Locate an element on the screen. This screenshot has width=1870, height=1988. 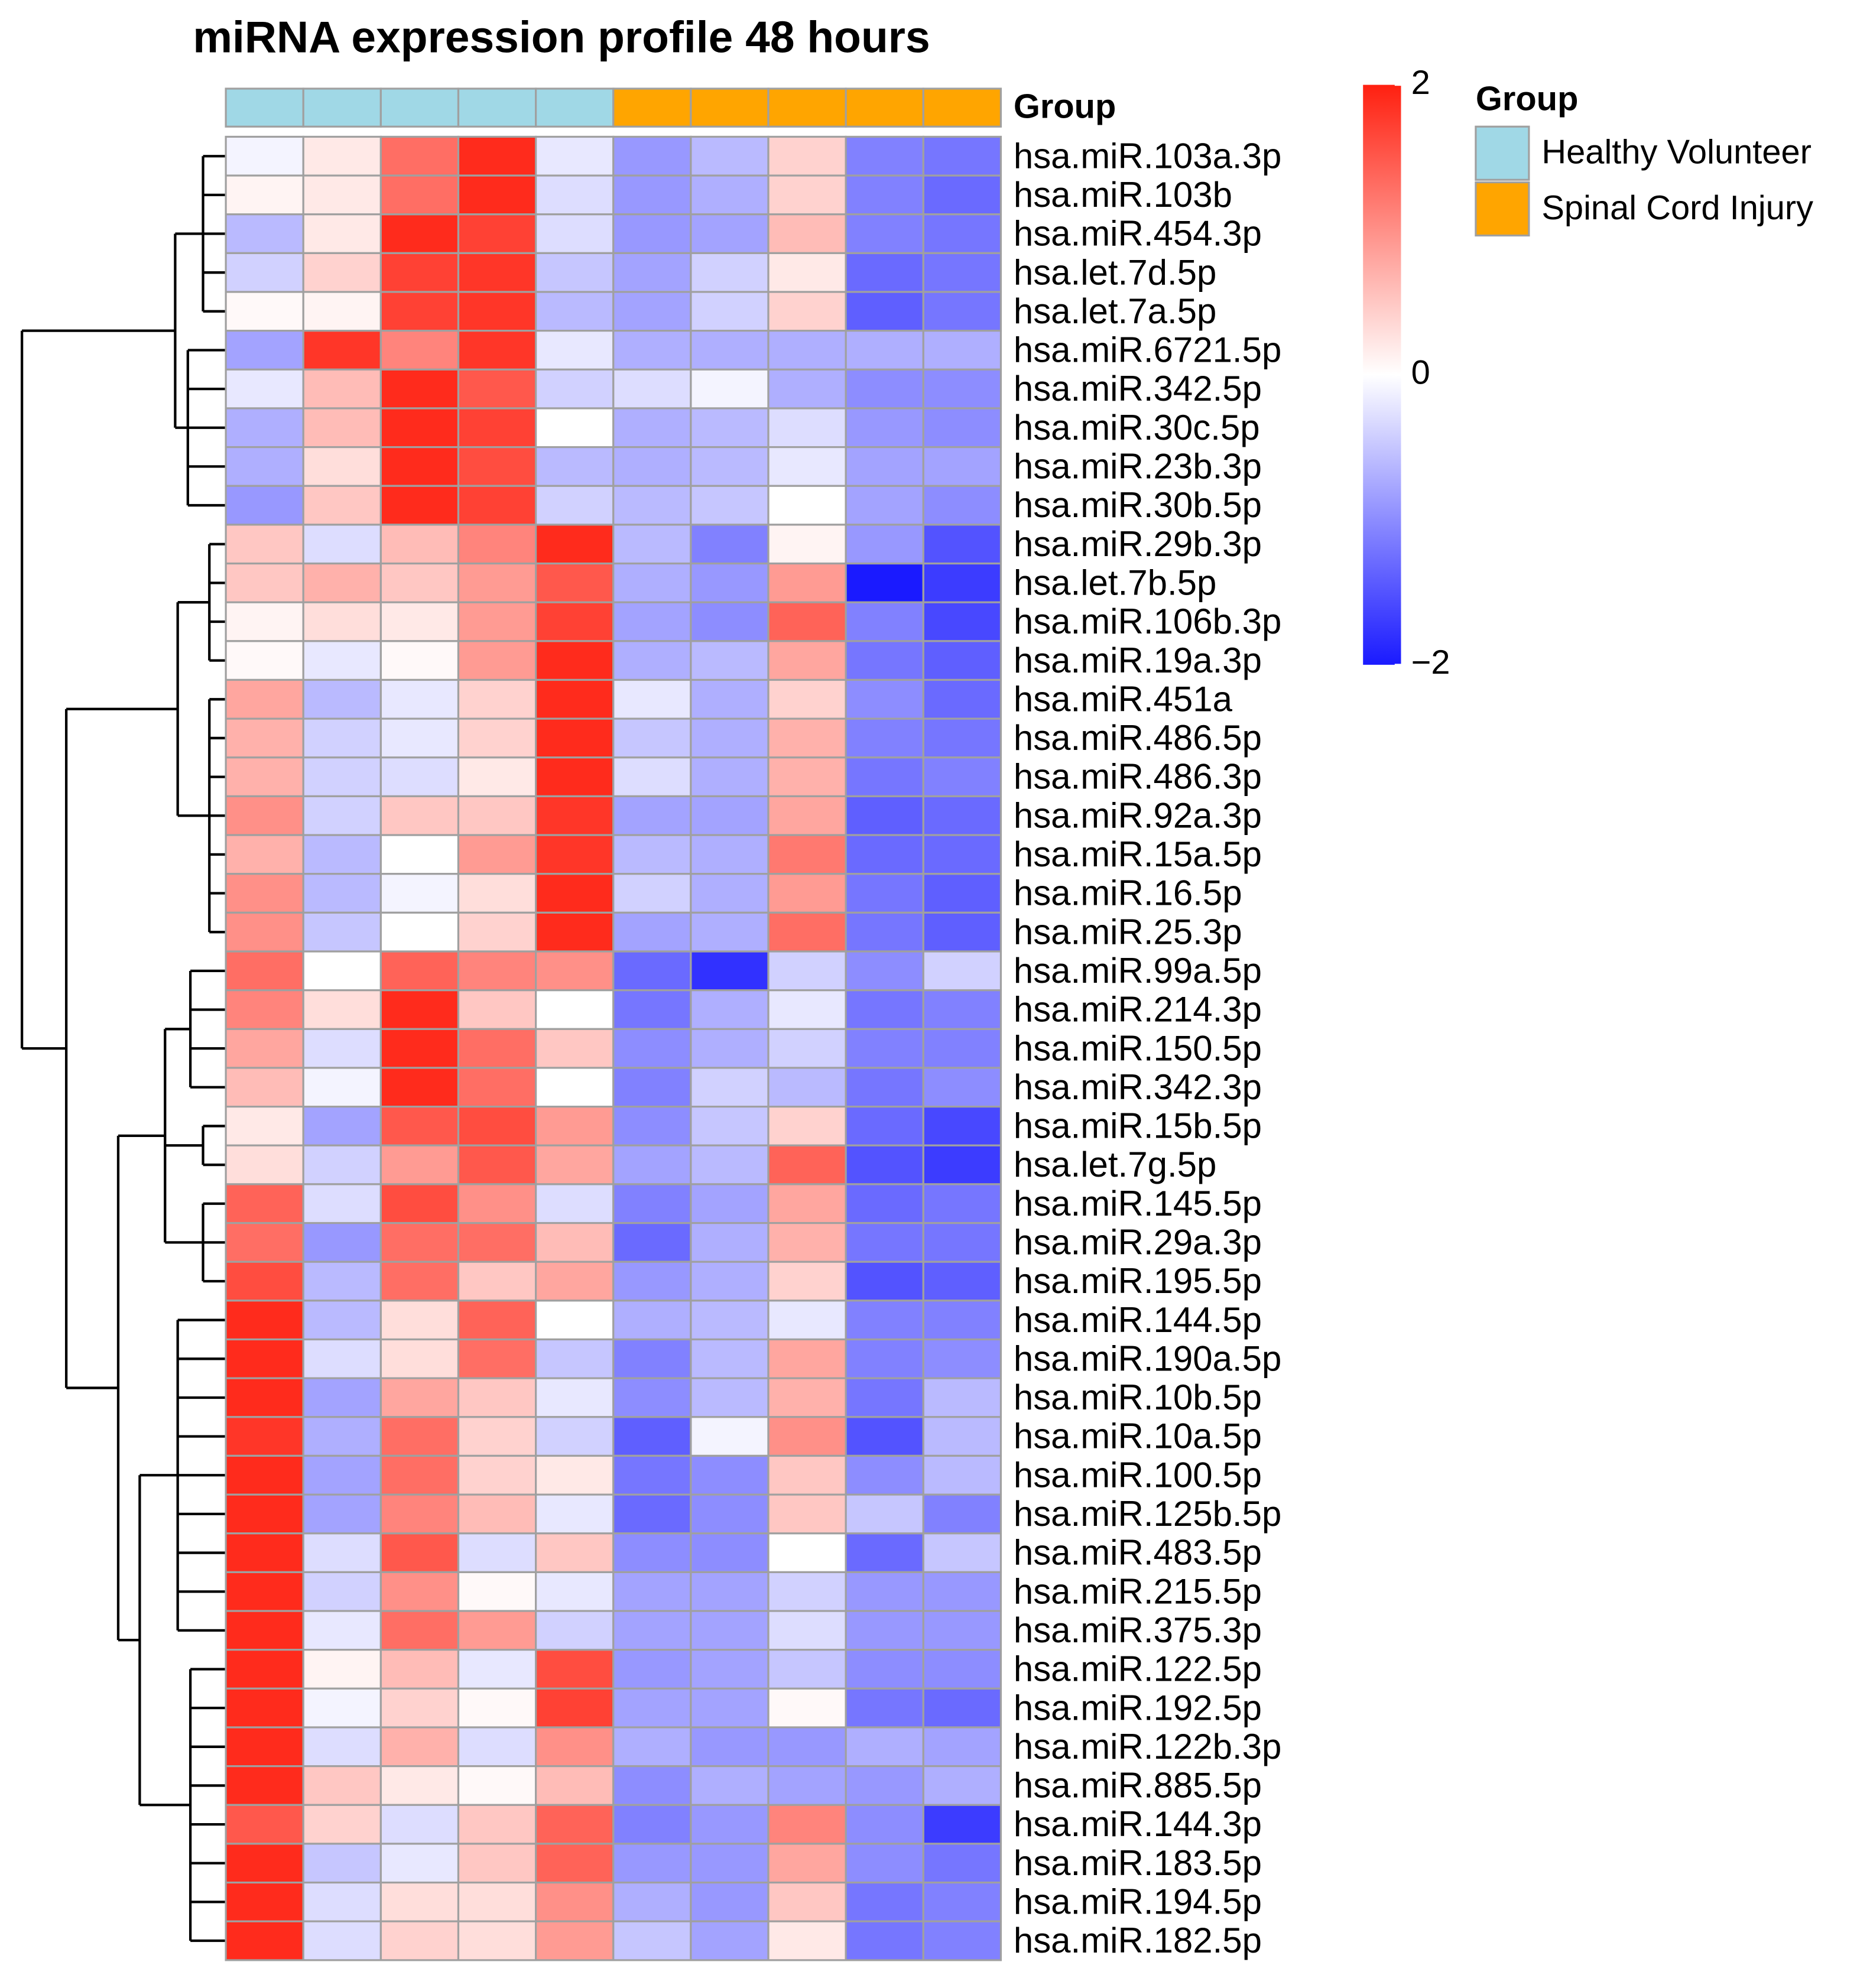
row-label: hsa.let.7b.5p is located at coordinates (1115, 582).